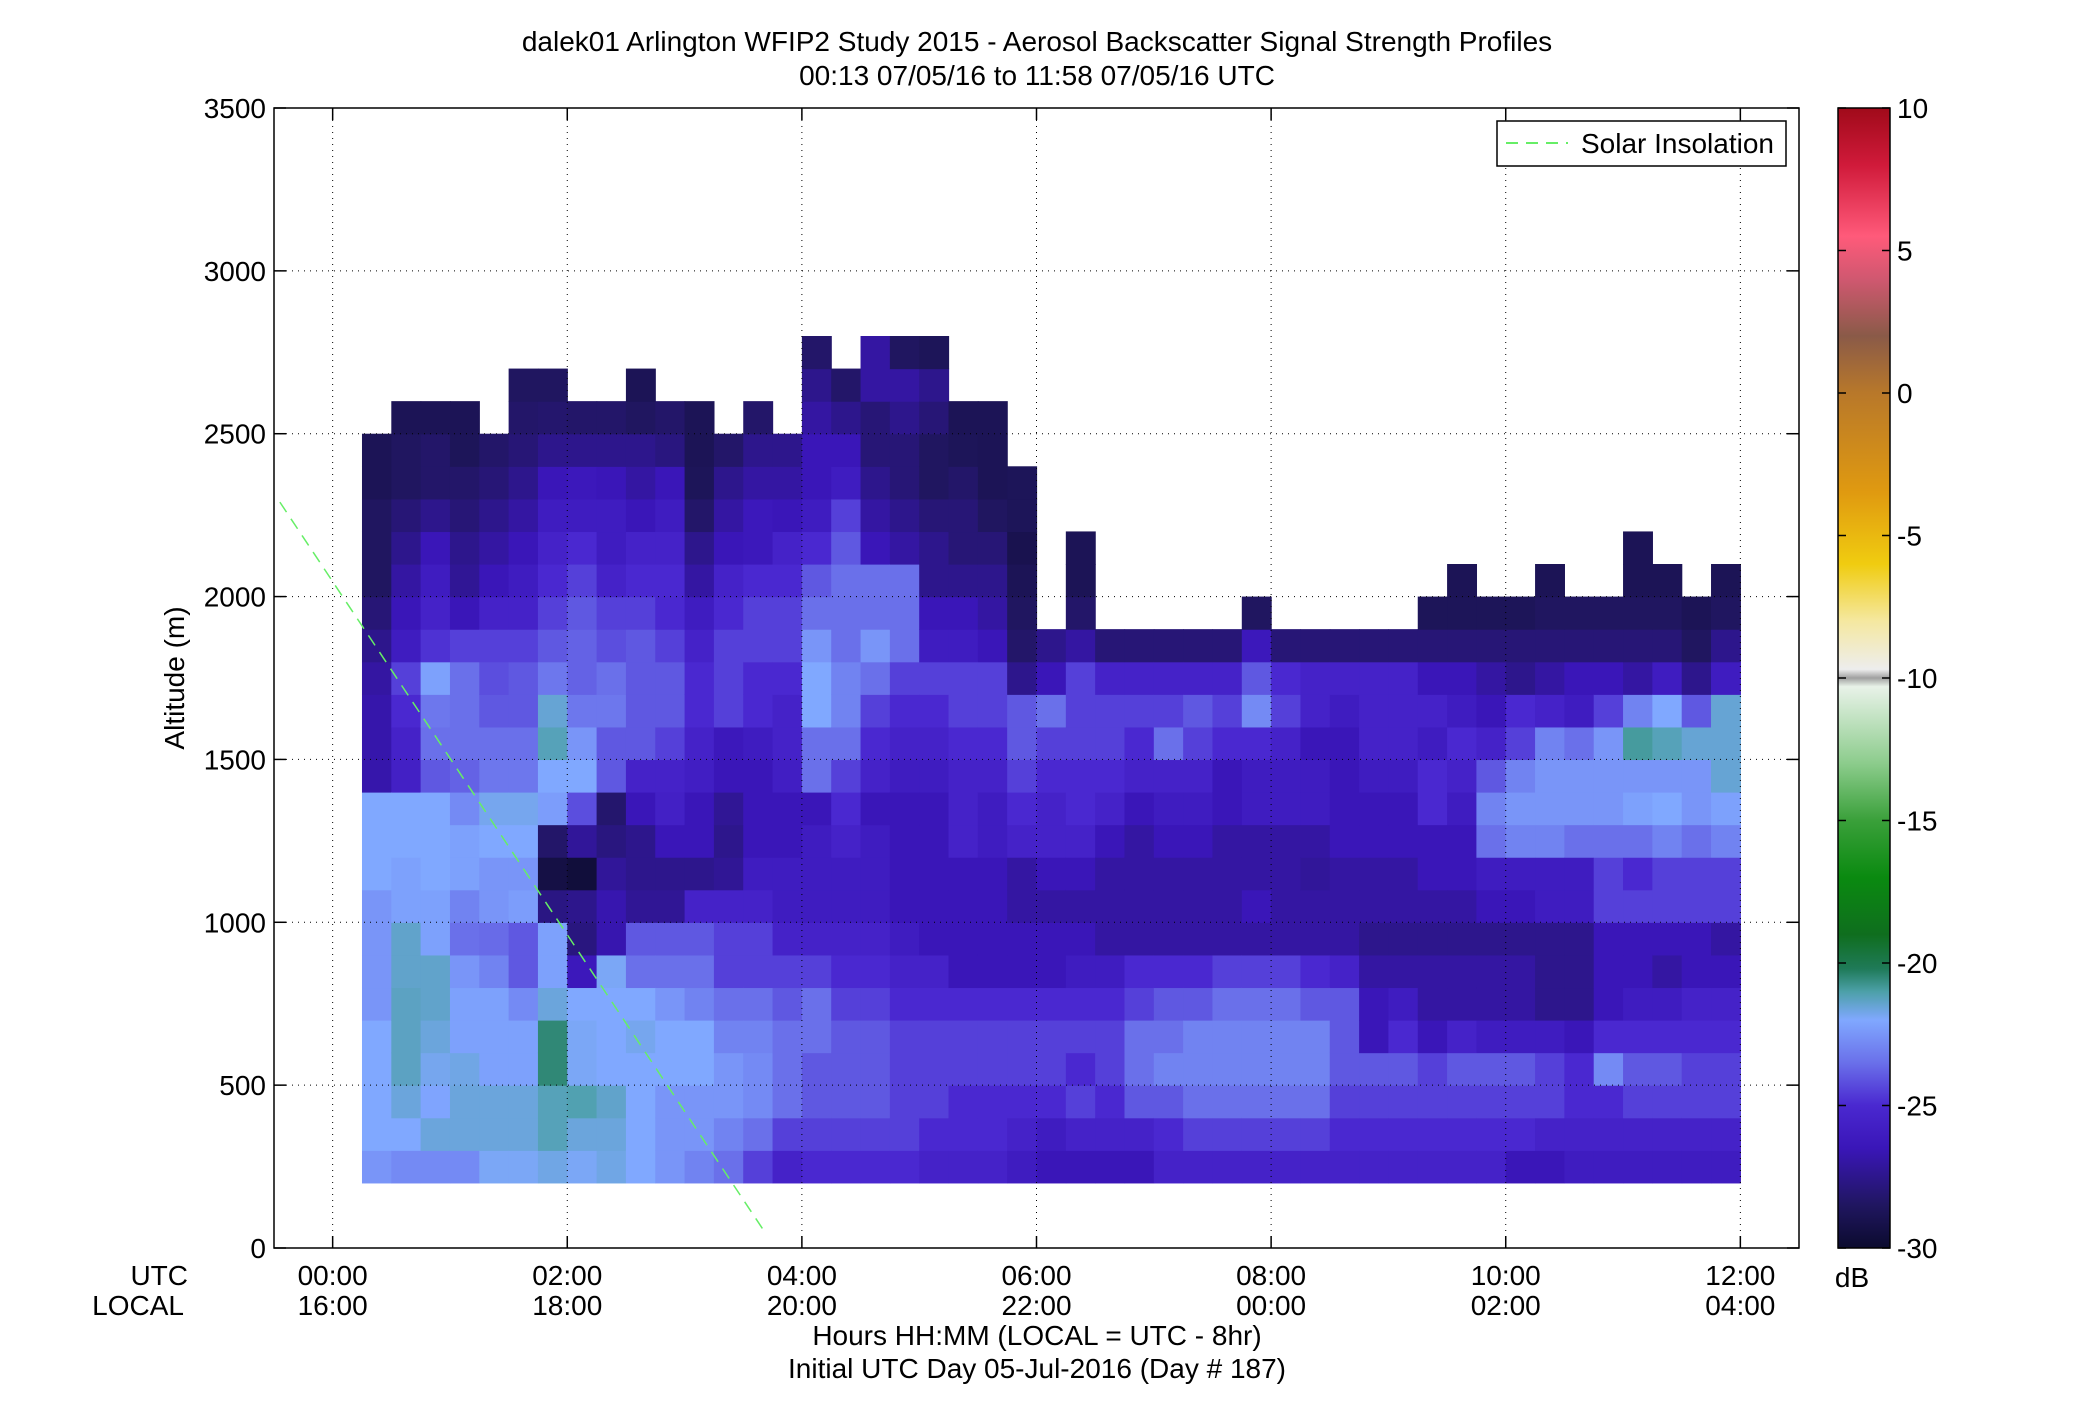 This screenshot has height=1425, width=2098. Describe the element at coordinates (242, 1085) in the screenshot. I see `y-tick-label: 500` at that location.